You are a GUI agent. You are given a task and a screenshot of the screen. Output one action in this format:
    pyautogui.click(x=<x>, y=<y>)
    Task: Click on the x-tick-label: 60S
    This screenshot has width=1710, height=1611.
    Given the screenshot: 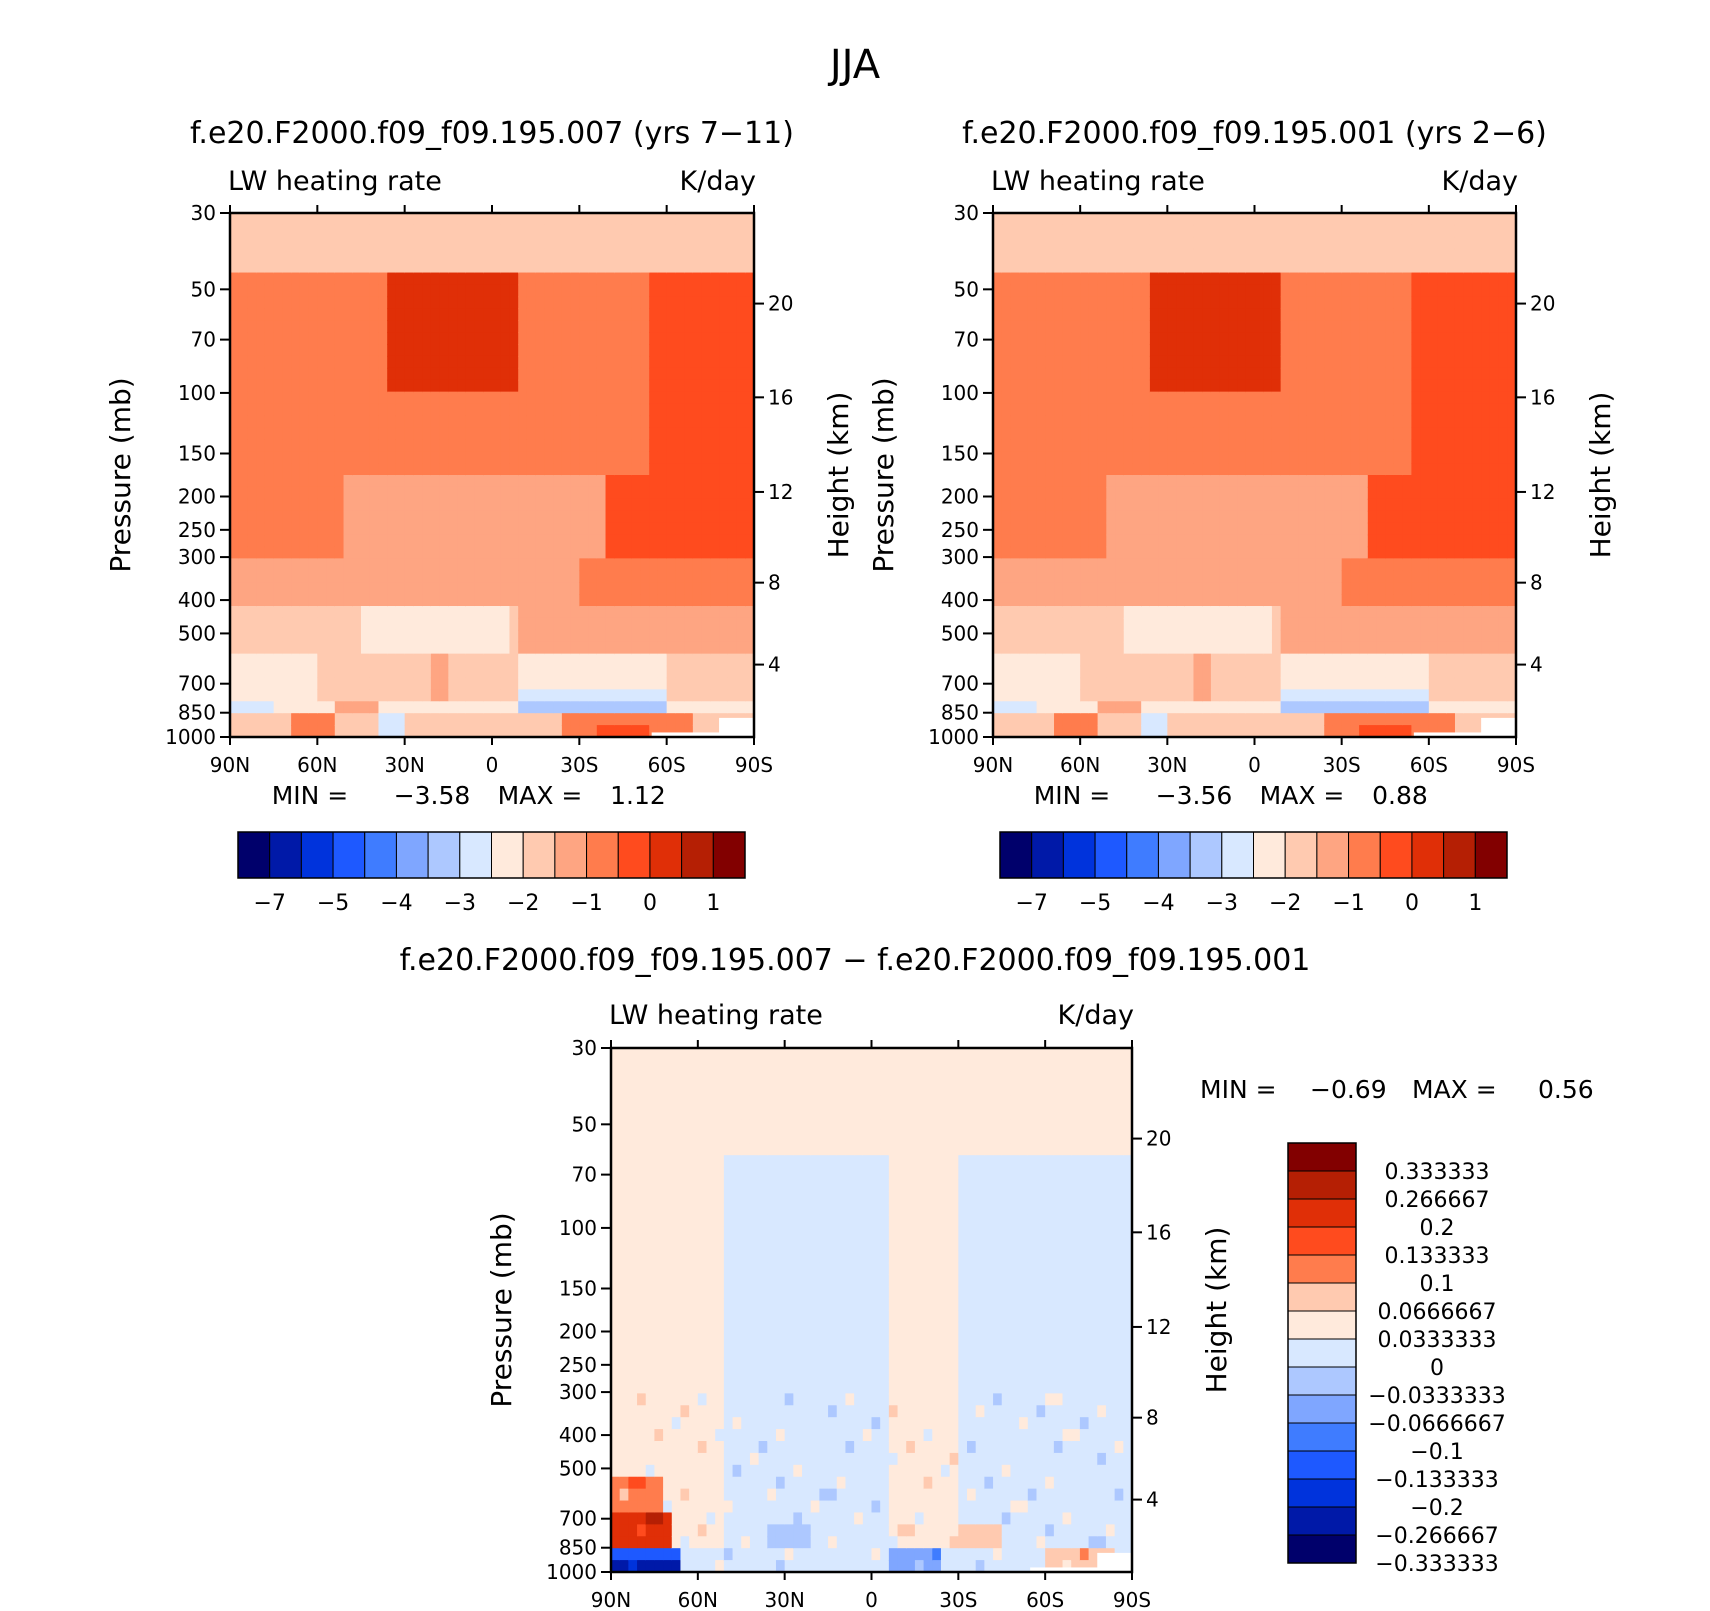 What is the action you would take?
    pyautogui.click(x=667, y=765)
    